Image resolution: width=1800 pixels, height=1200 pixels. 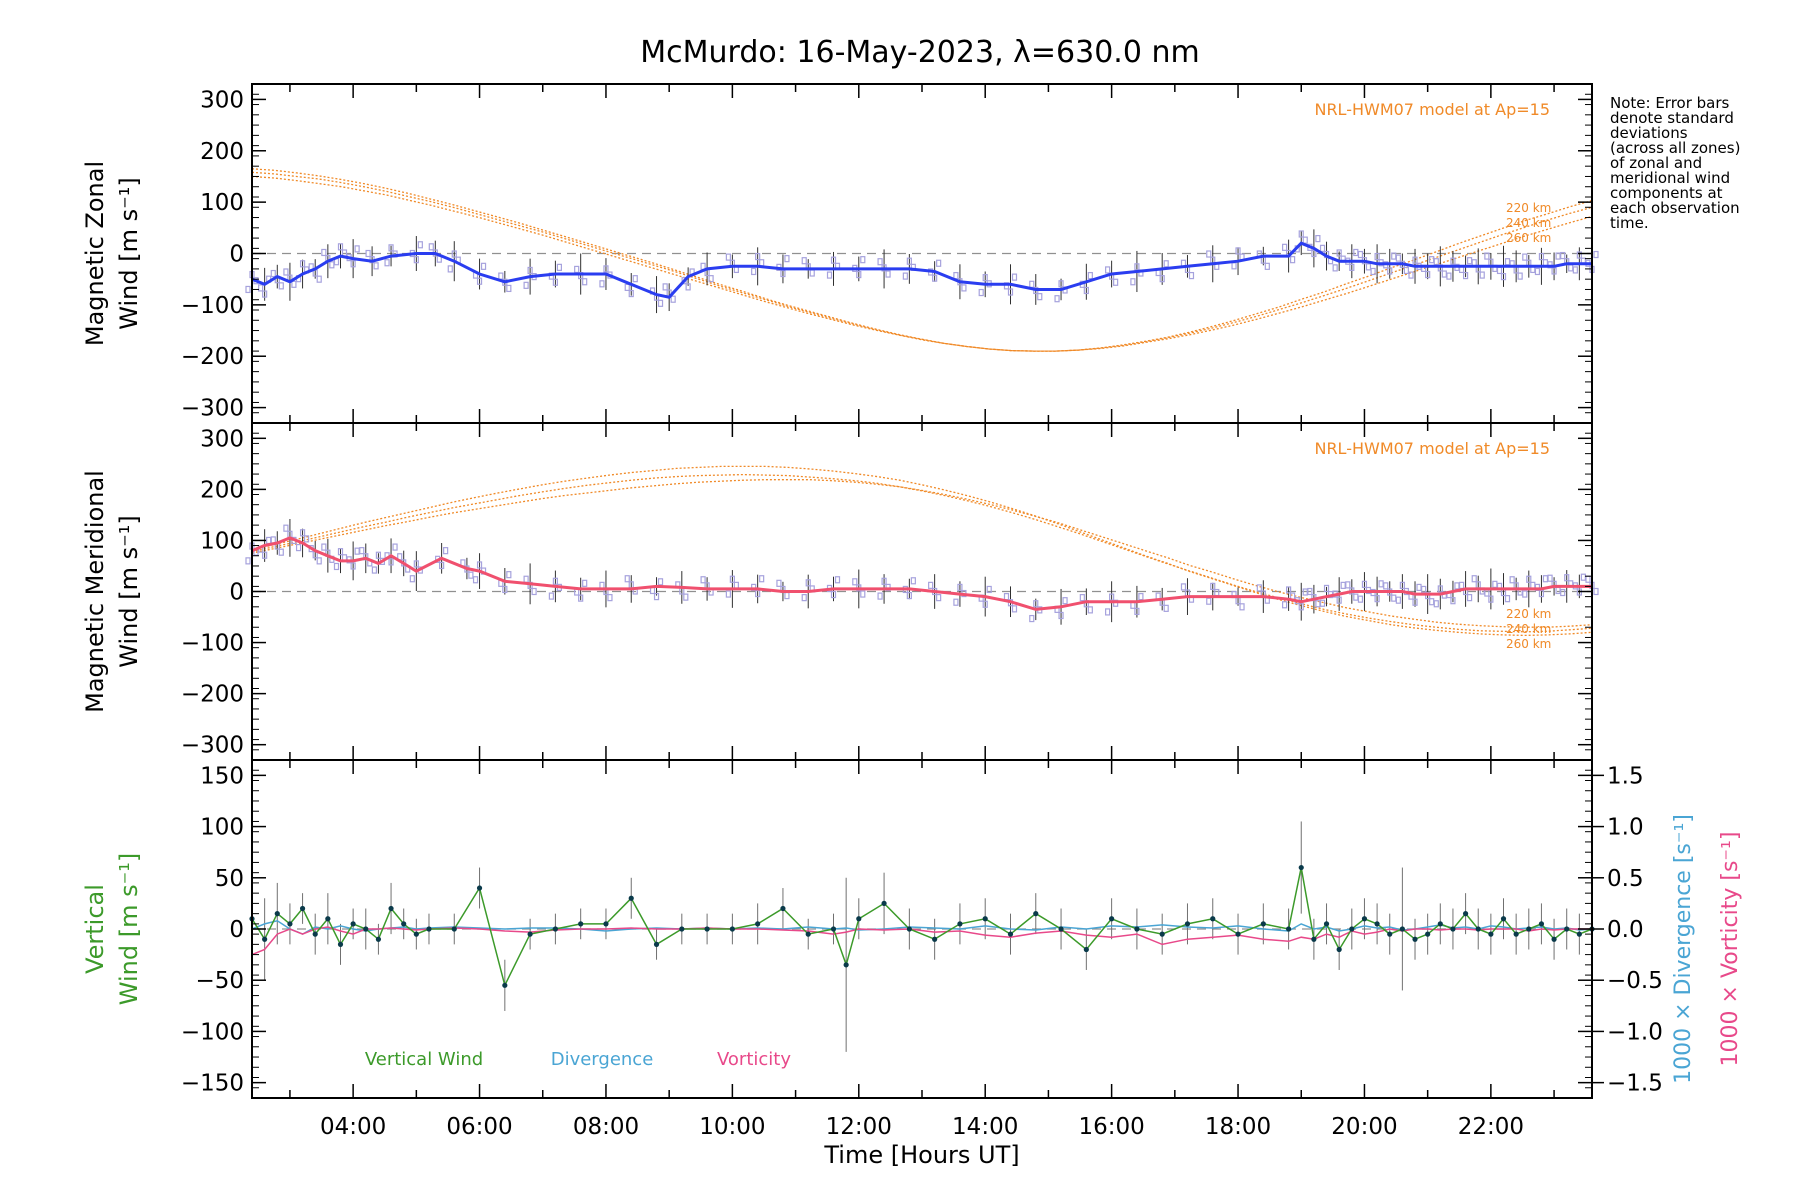 I want to click on model-altitude-label: 240 km, so click(x=1528, y=629).